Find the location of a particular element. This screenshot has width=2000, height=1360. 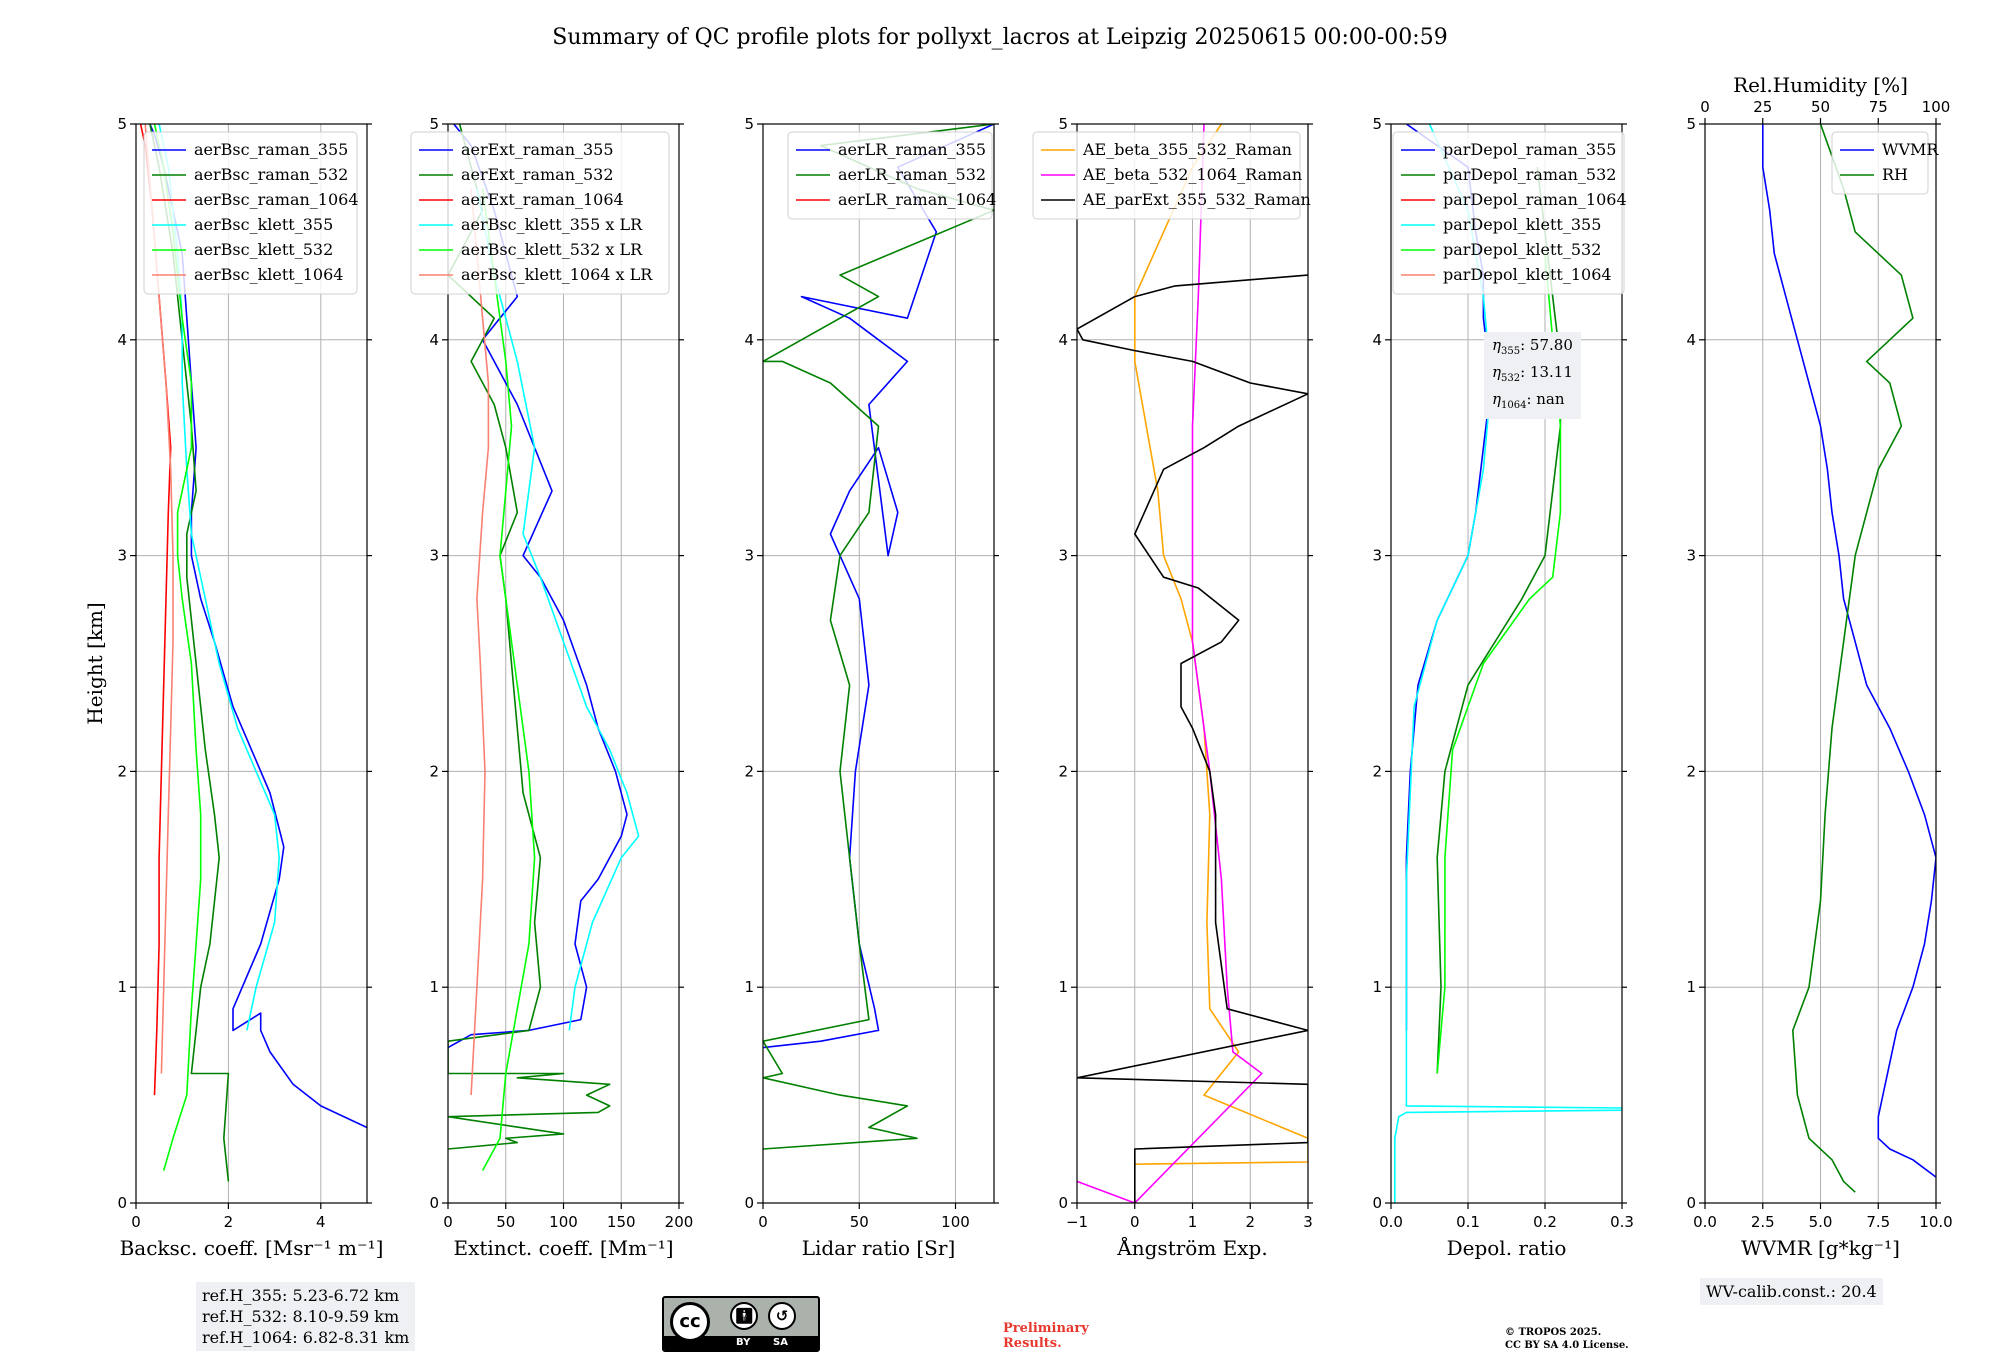

x-tick-label: 0.2 is located at coordinates (1545, 1222).